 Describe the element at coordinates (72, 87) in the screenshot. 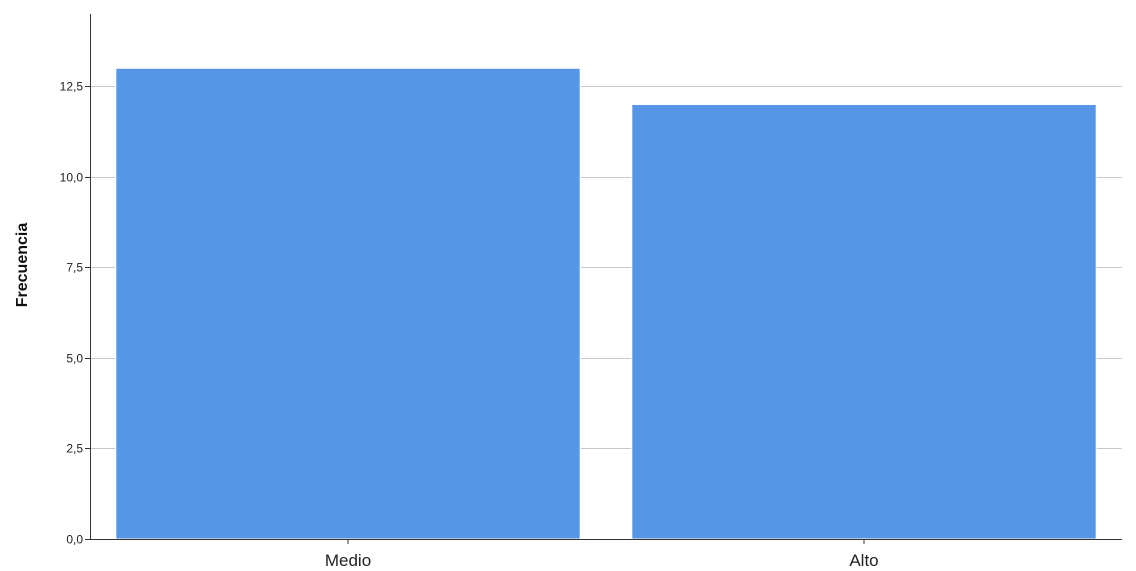

I see `y-tick-label: 12,5` at that location.